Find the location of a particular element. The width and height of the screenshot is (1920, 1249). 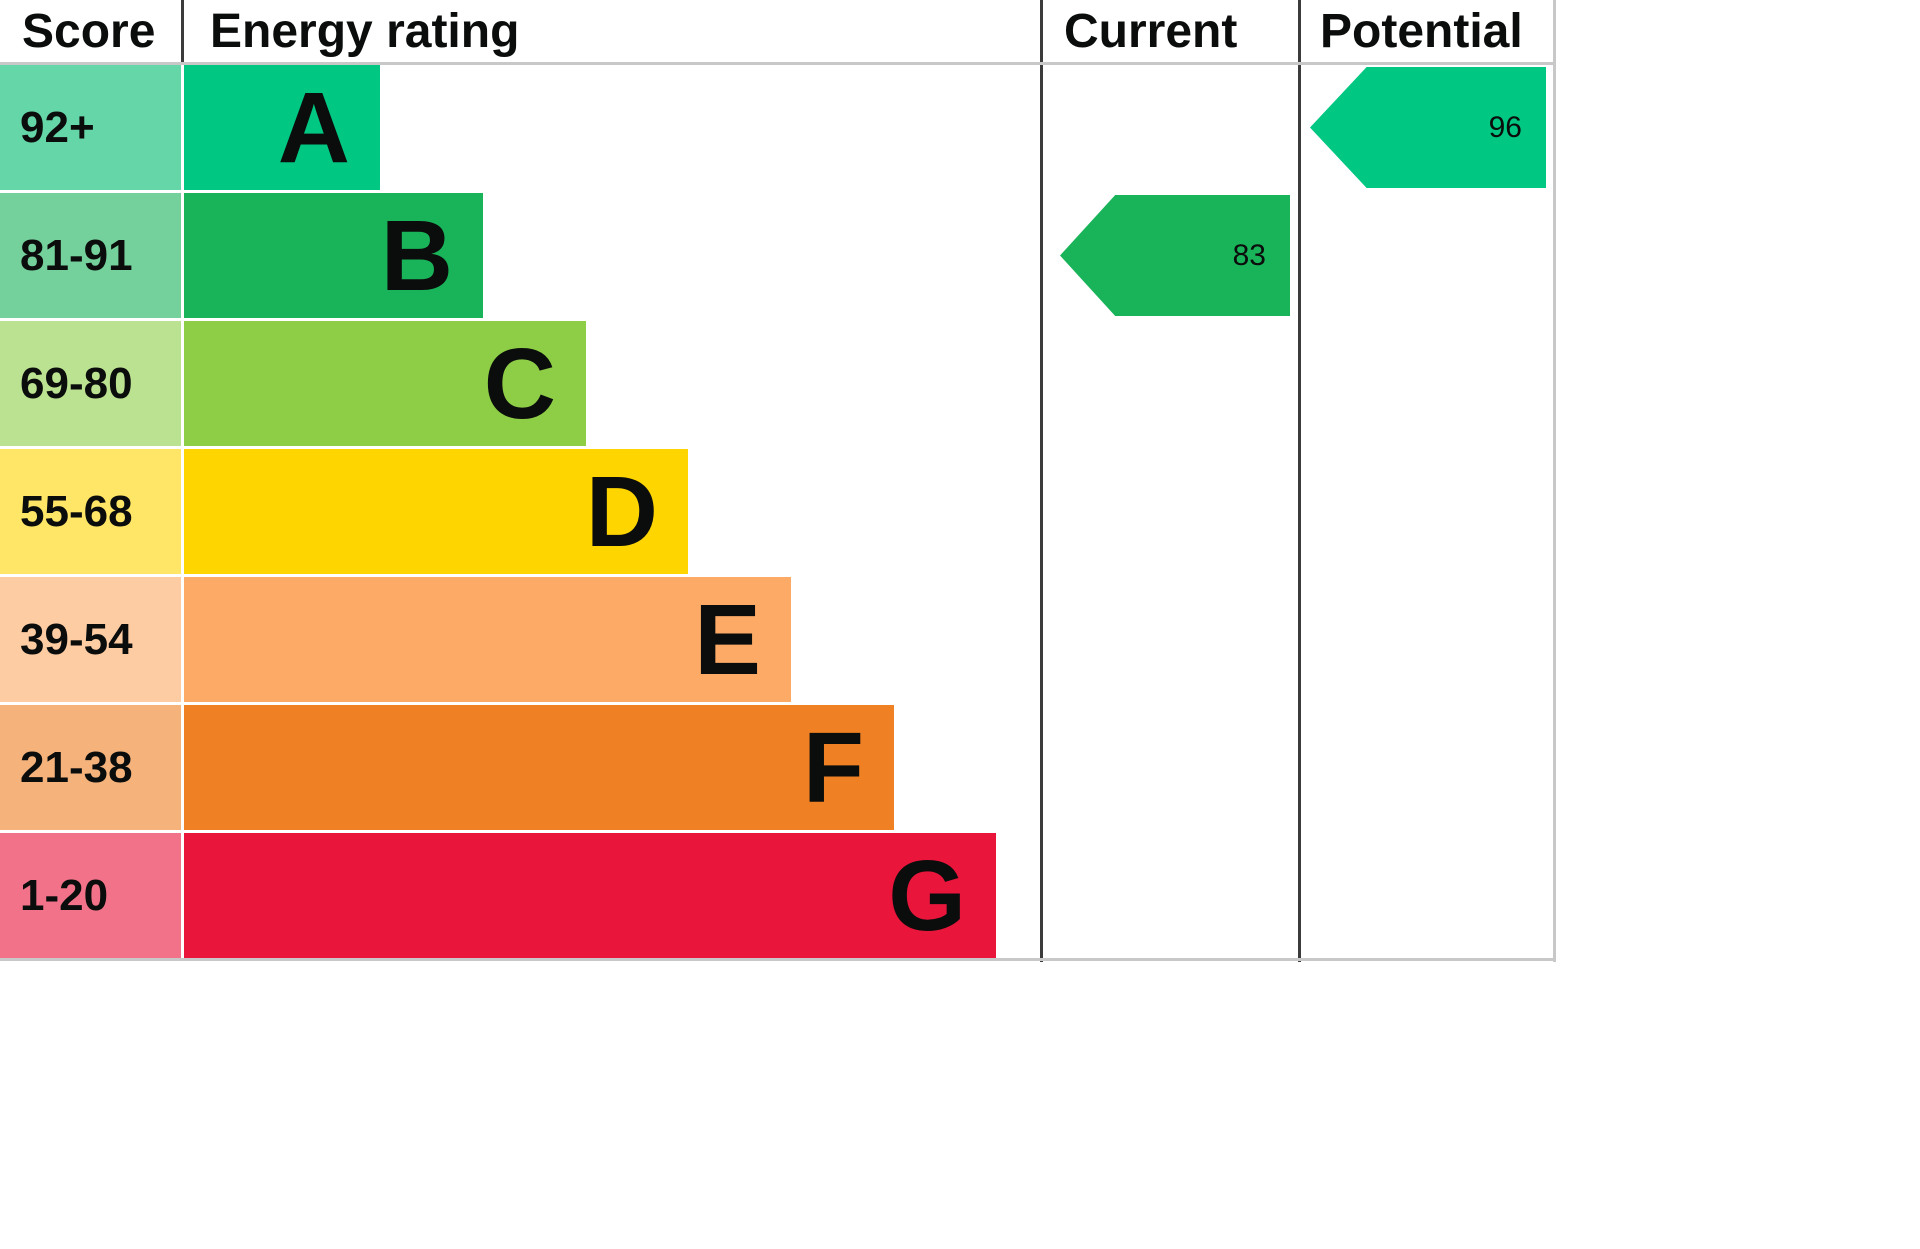

band-row-c: 69-80 C is located at coordinates (498, 385).